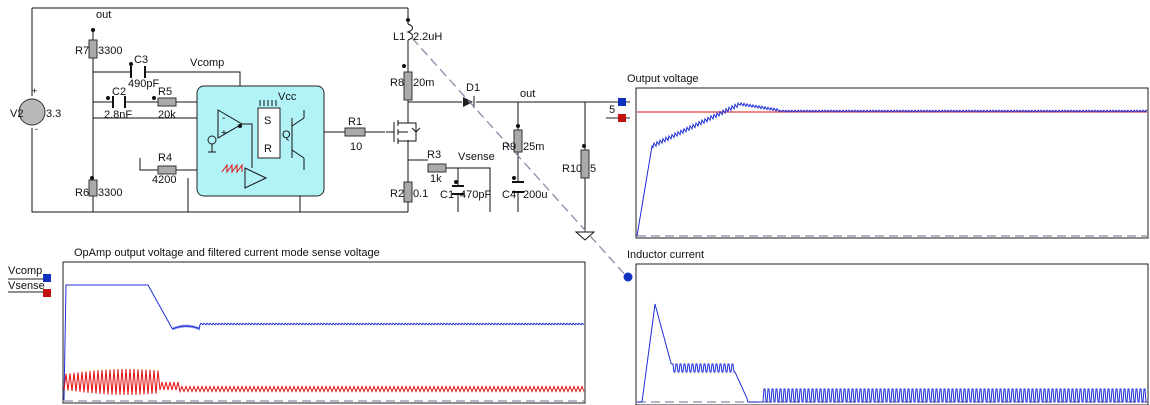 This screenshot has width=1150, height=405. Describe the element at coordinates (628, 277) in the screenshot. I see `probe-current-marker` at that location.